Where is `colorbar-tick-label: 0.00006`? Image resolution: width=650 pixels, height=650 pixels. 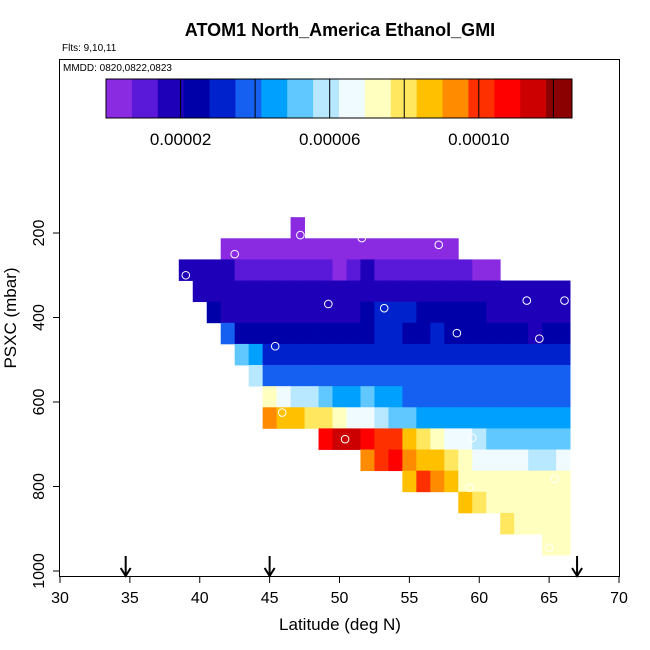 colorbar-tick-label: 0.00006 is located at coordinates (329, 139).